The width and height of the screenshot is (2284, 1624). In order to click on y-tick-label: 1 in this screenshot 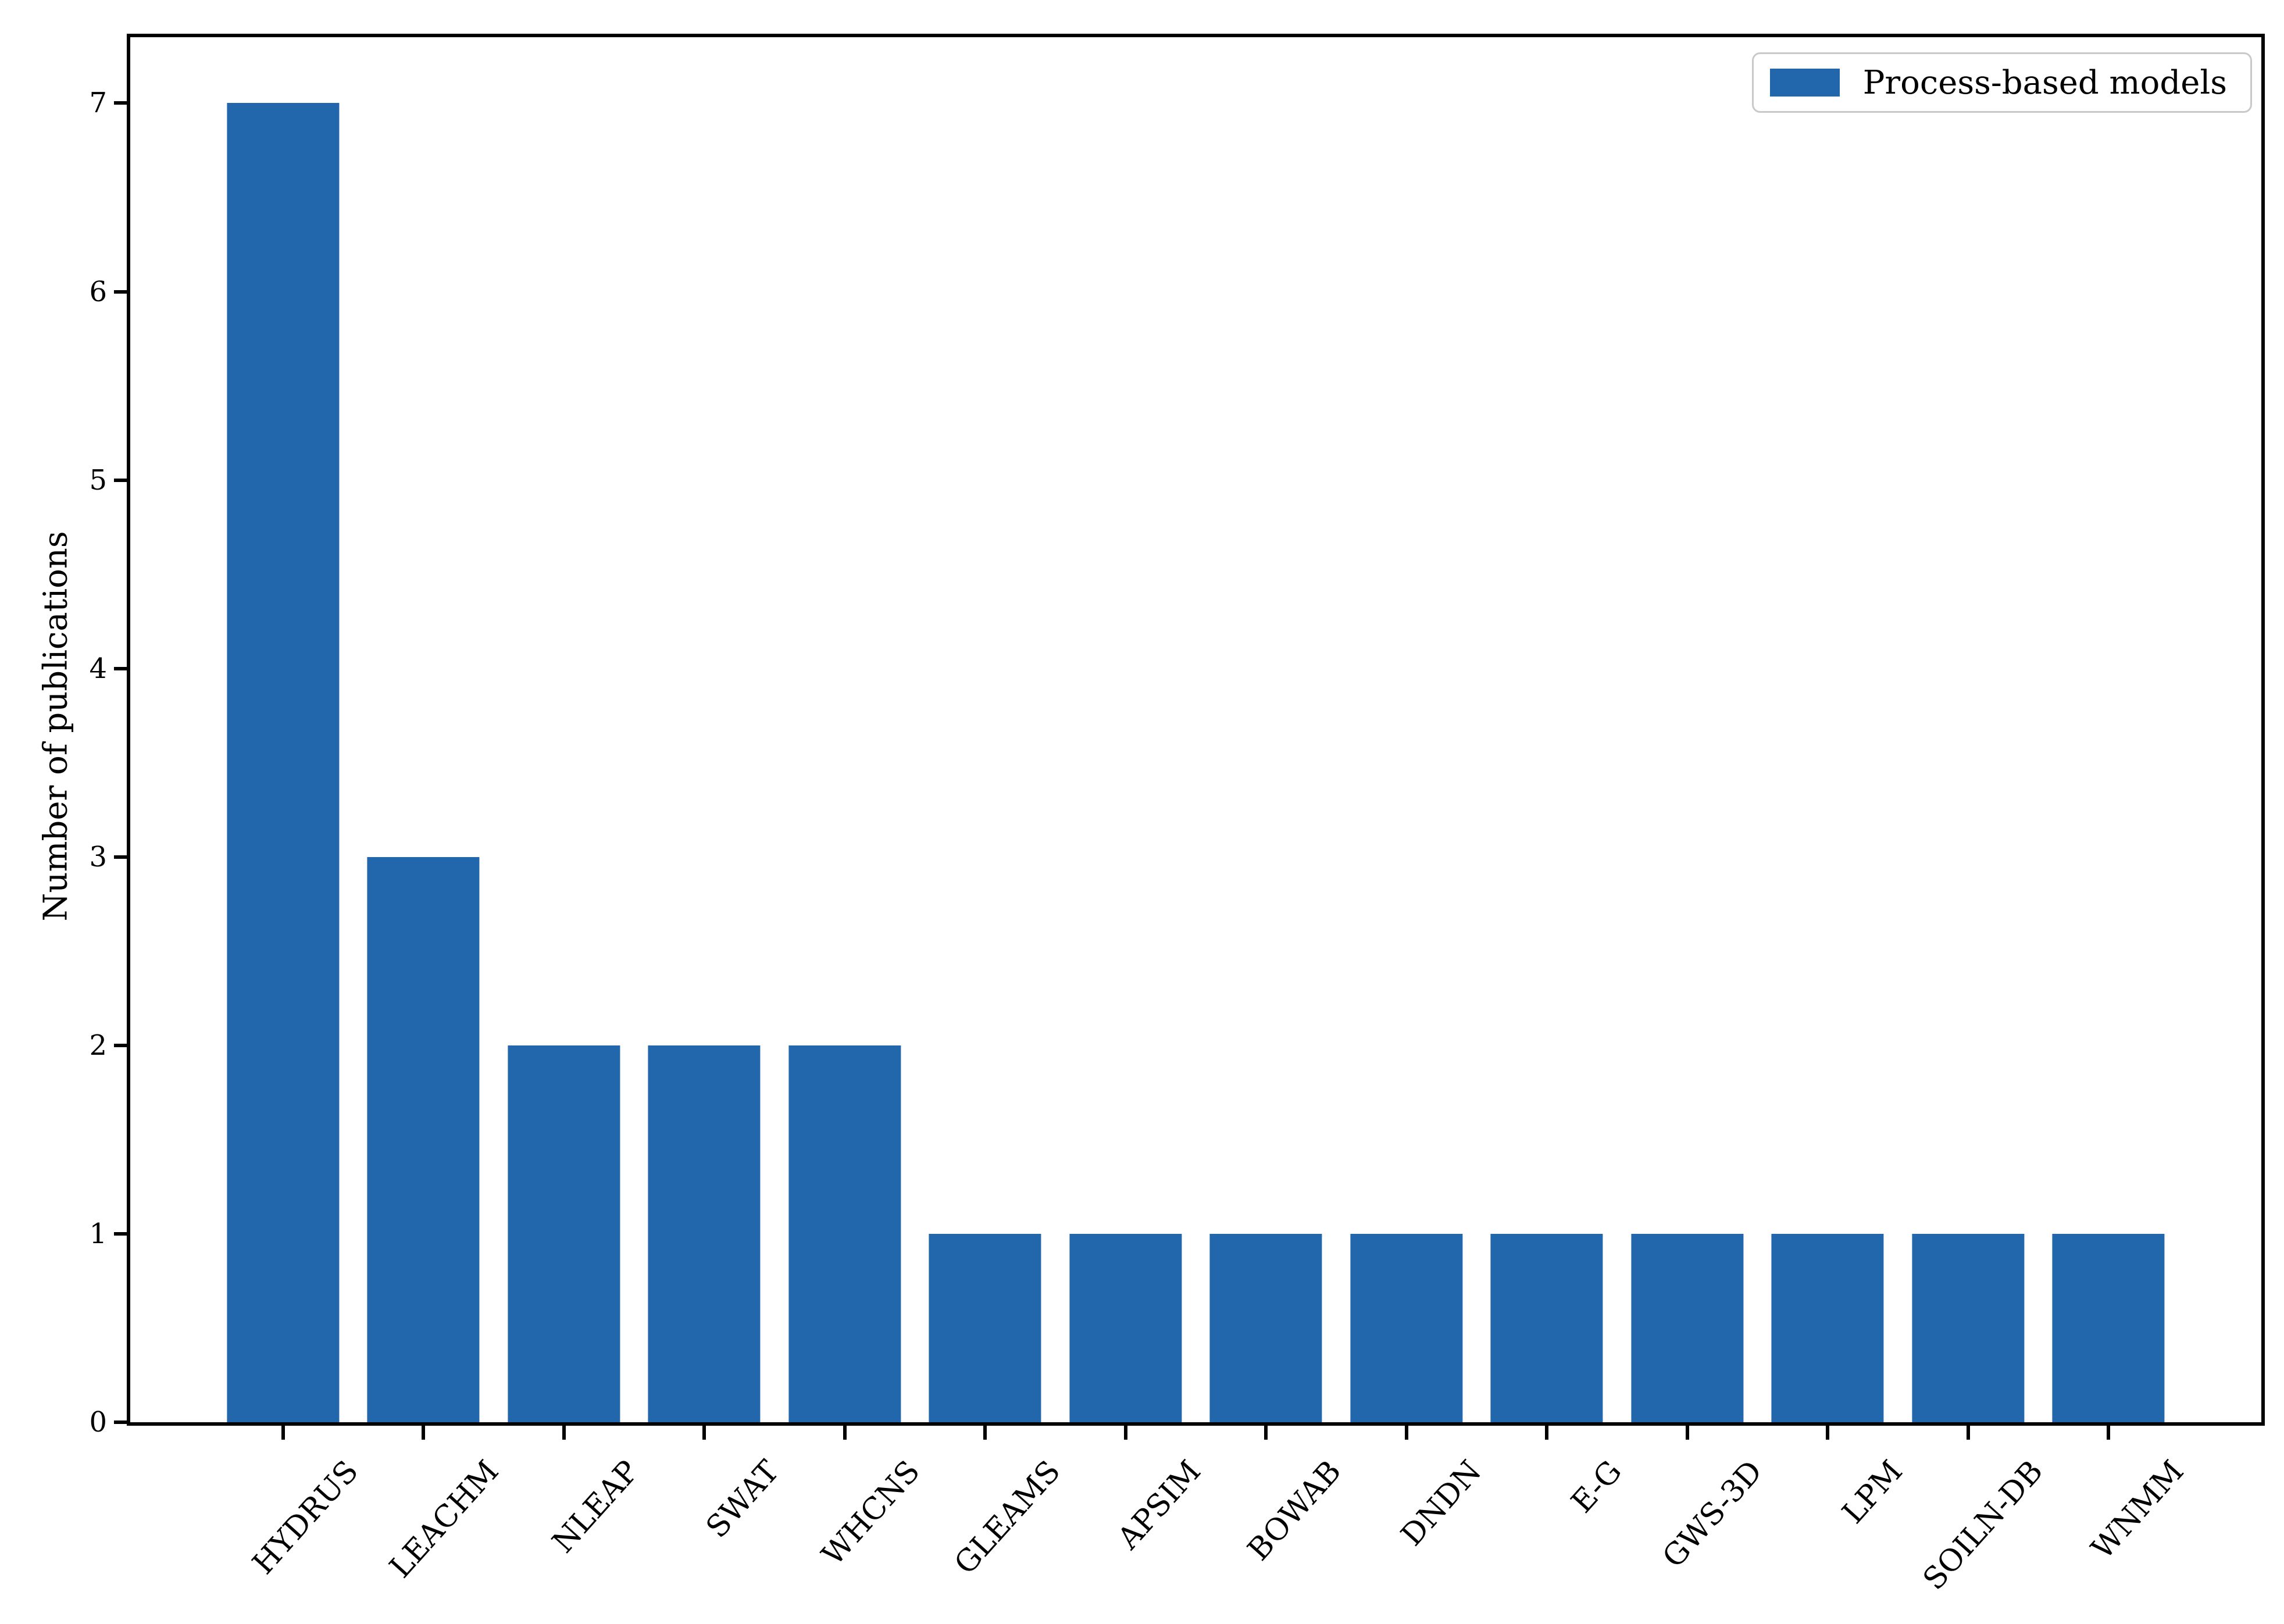, I will do `click(98, 1233)`.